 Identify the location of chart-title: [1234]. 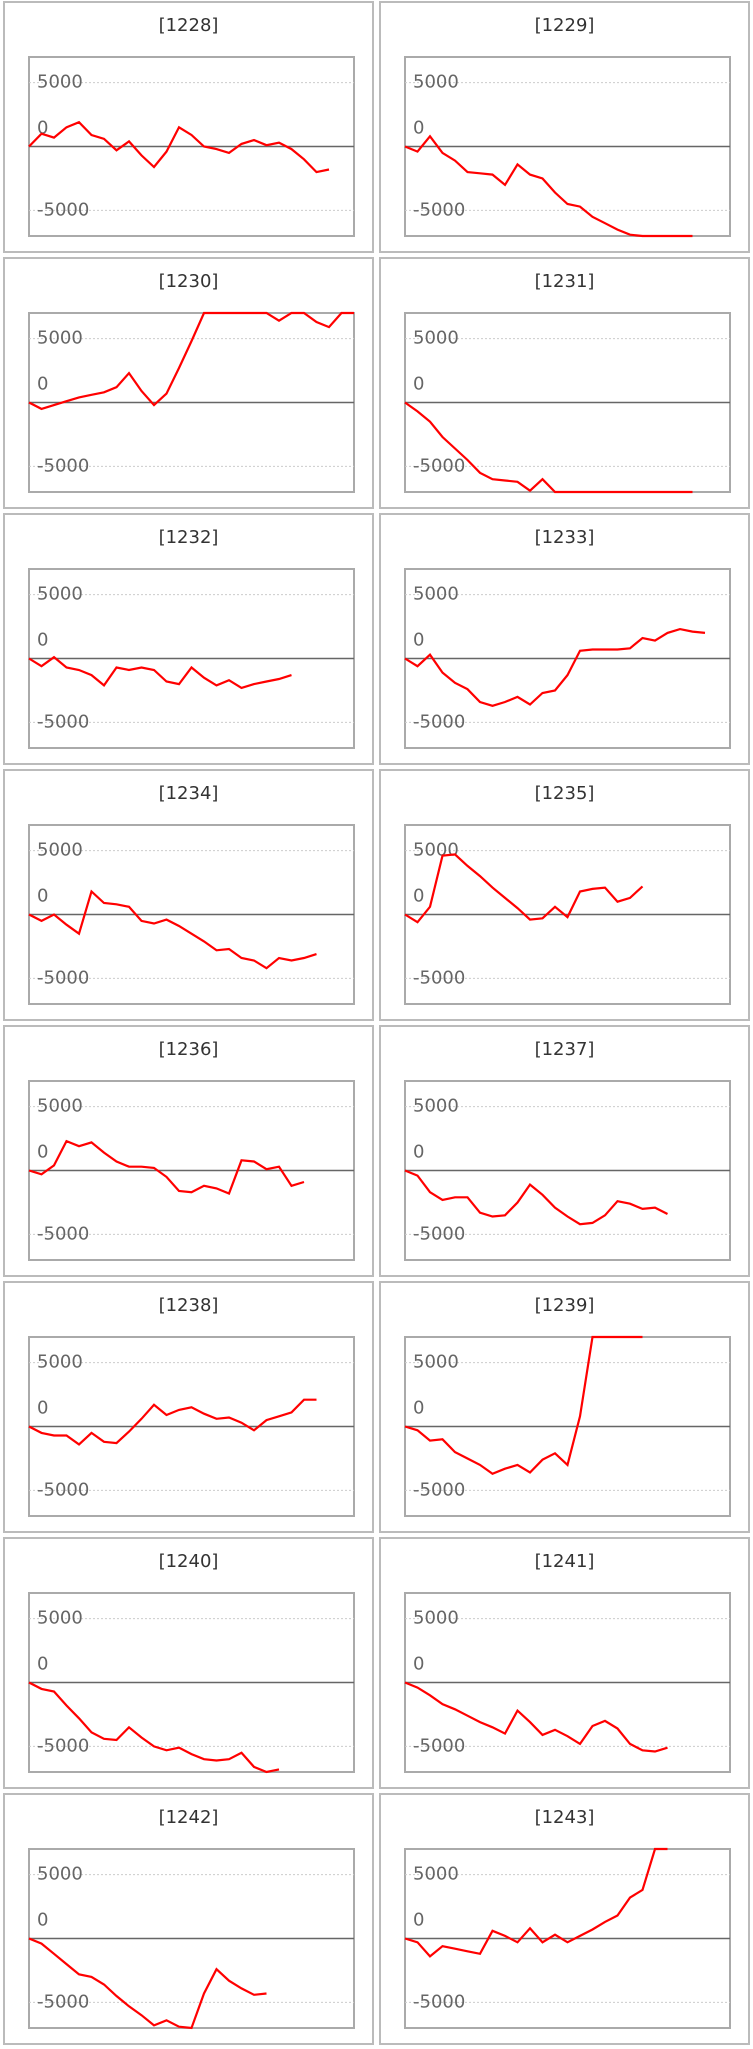
(189, 793).